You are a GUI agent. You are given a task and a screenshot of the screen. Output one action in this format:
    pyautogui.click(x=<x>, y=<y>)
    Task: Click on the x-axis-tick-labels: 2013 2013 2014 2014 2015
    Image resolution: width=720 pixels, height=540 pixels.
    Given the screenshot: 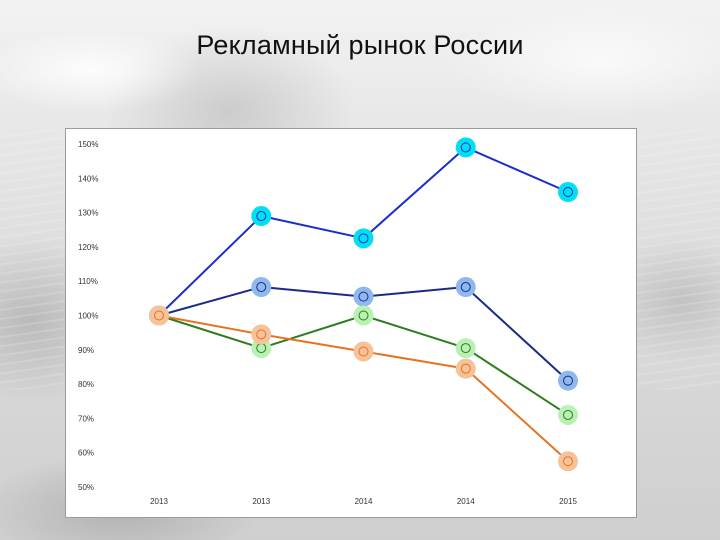 What is the action you would take?
    pyautogui.click(x=363, y=501)
    